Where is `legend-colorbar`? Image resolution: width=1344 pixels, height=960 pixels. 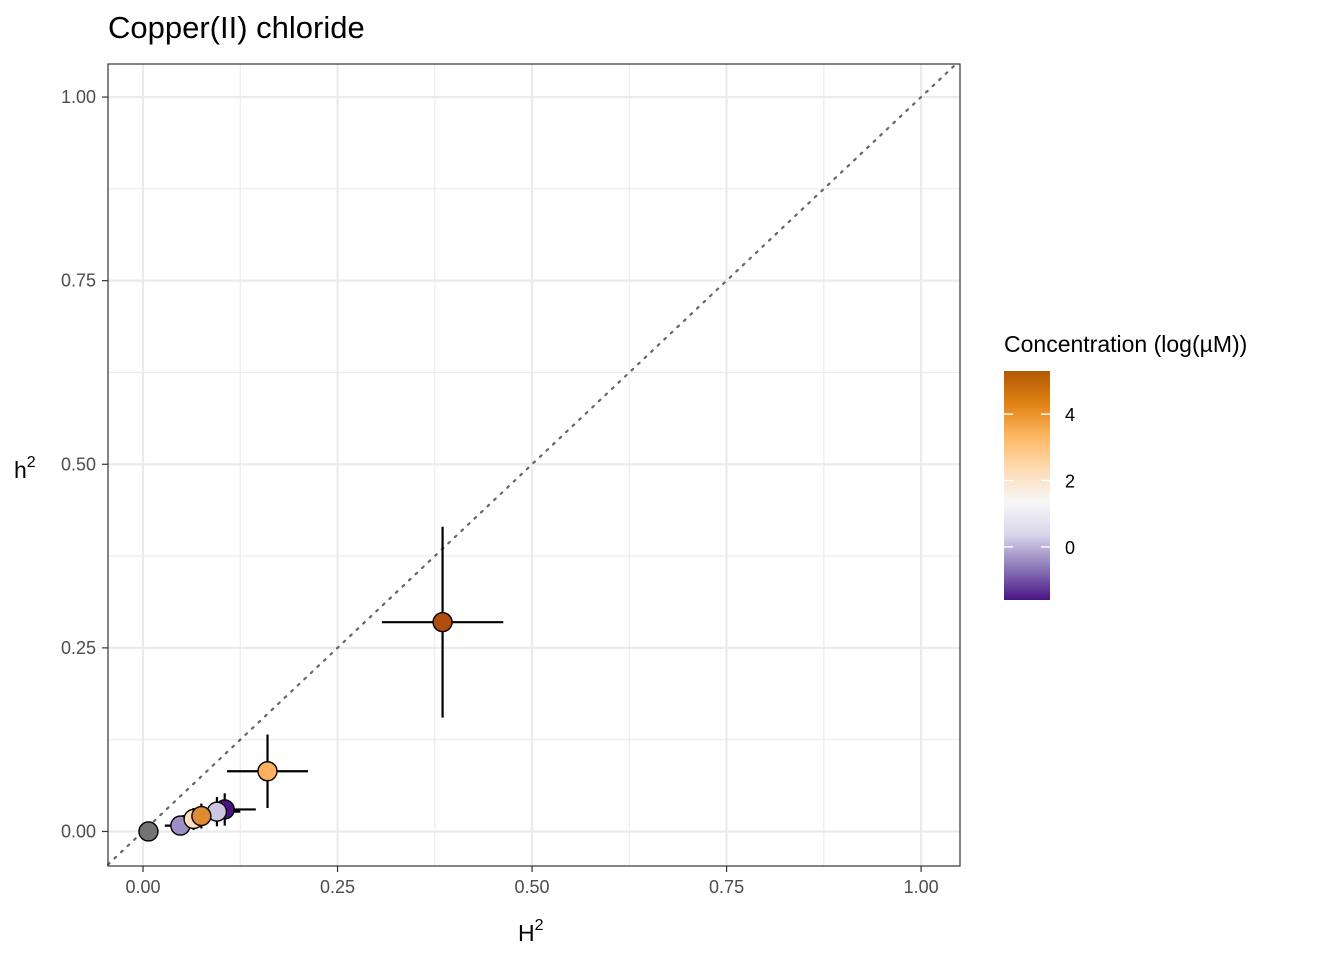 legend-colorbar is located at coordinates (1027, 485).